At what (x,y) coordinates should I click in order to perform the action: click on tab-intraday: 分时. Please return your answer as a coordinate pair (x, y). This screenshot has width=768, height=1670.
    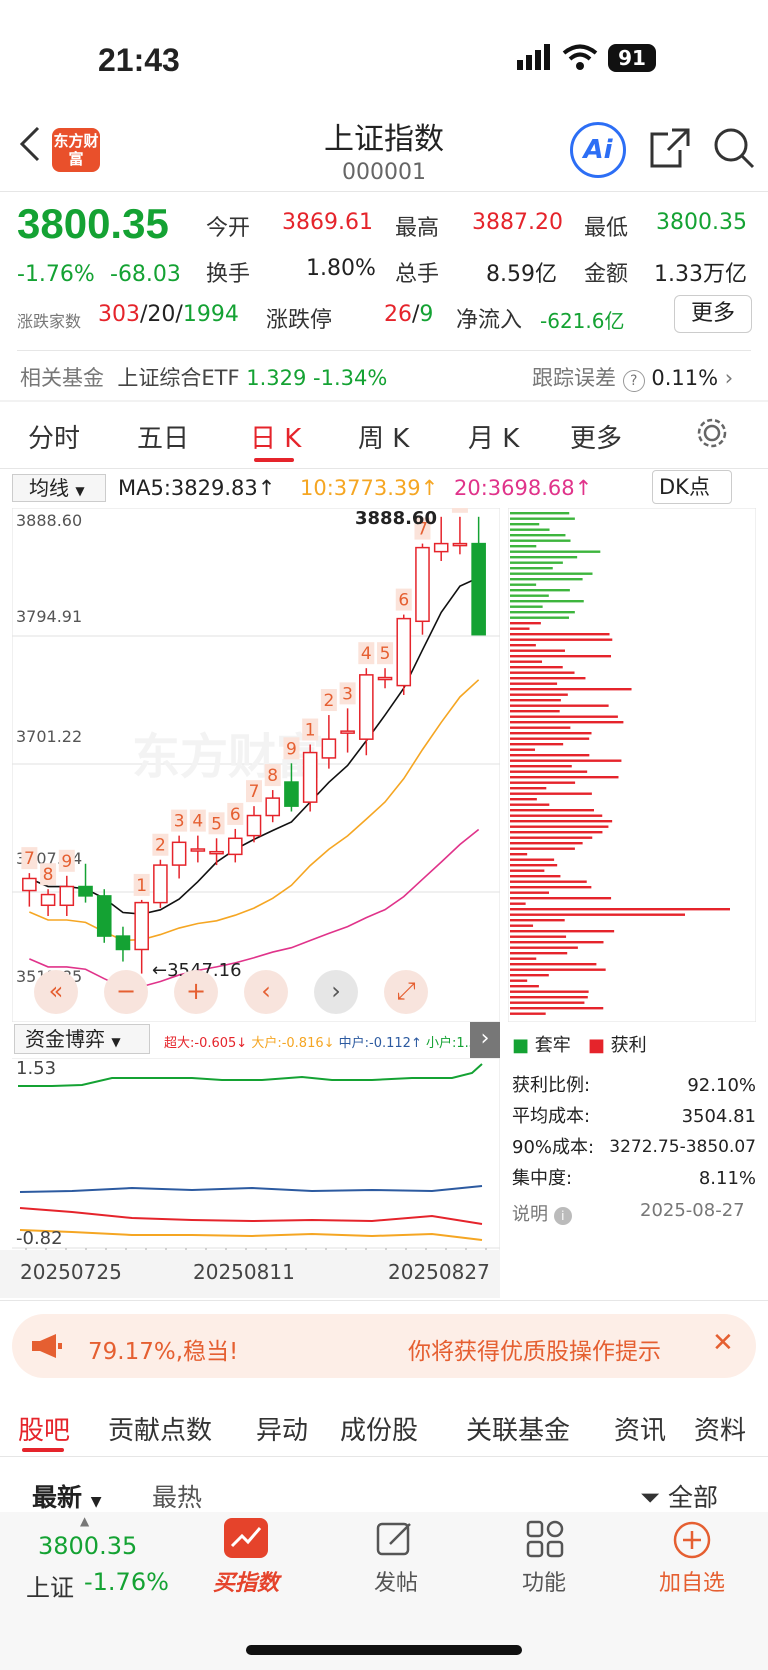
    Looking at the image, I should click on (54, 439).